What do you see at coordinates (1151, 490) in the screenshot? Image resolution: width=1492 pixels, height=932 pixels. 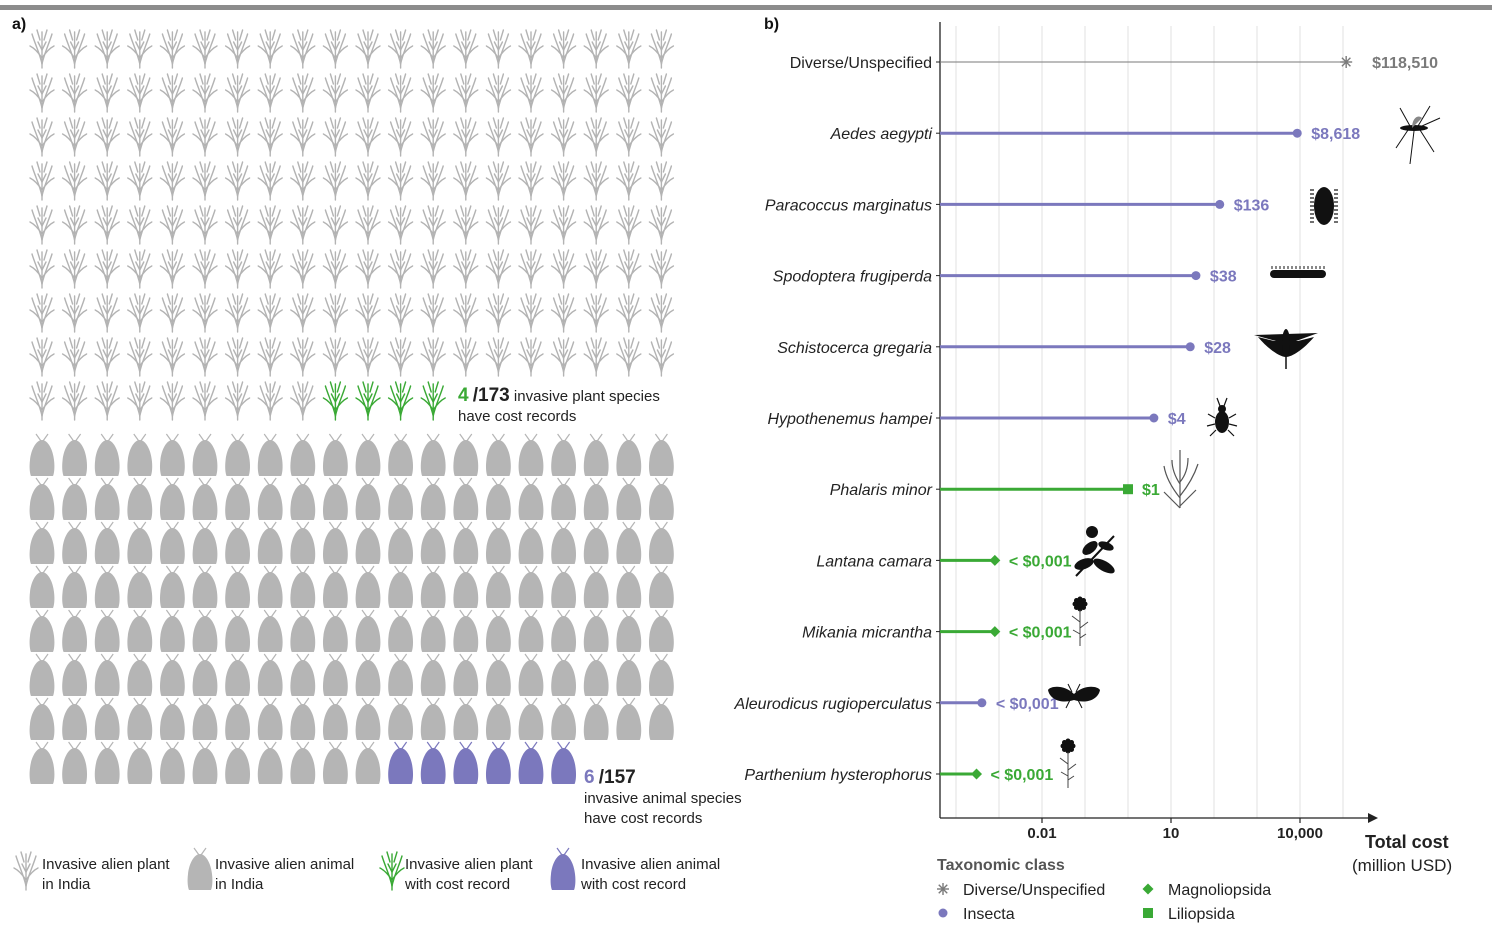 I see `value-label: $1` at bounding box center [1151, 490].